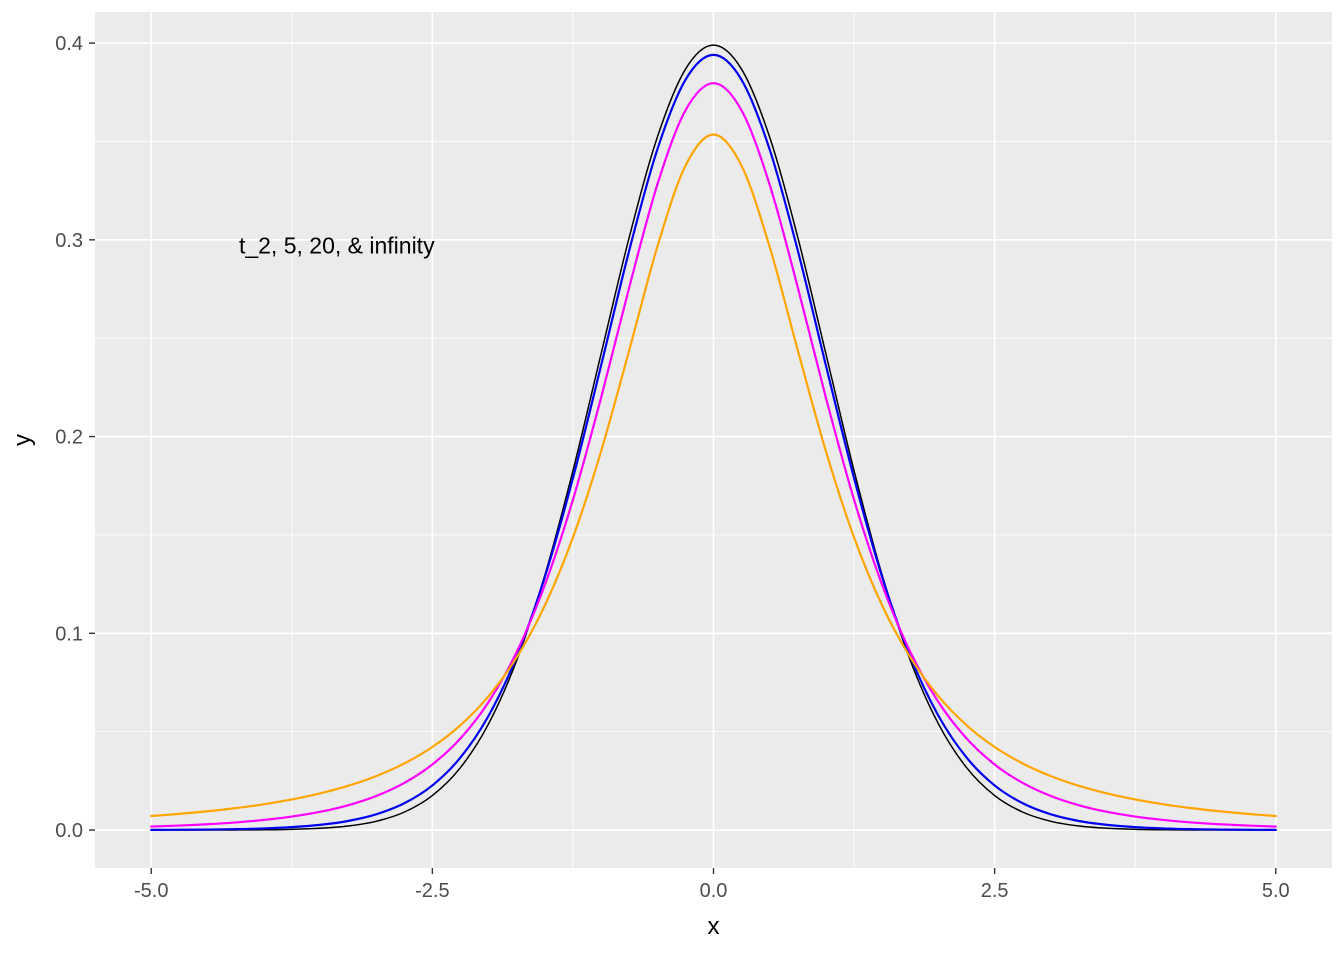 This screenshot has width=1344, height=965. I want to click on x-tick-label: 5.0, so click(1276, 891).